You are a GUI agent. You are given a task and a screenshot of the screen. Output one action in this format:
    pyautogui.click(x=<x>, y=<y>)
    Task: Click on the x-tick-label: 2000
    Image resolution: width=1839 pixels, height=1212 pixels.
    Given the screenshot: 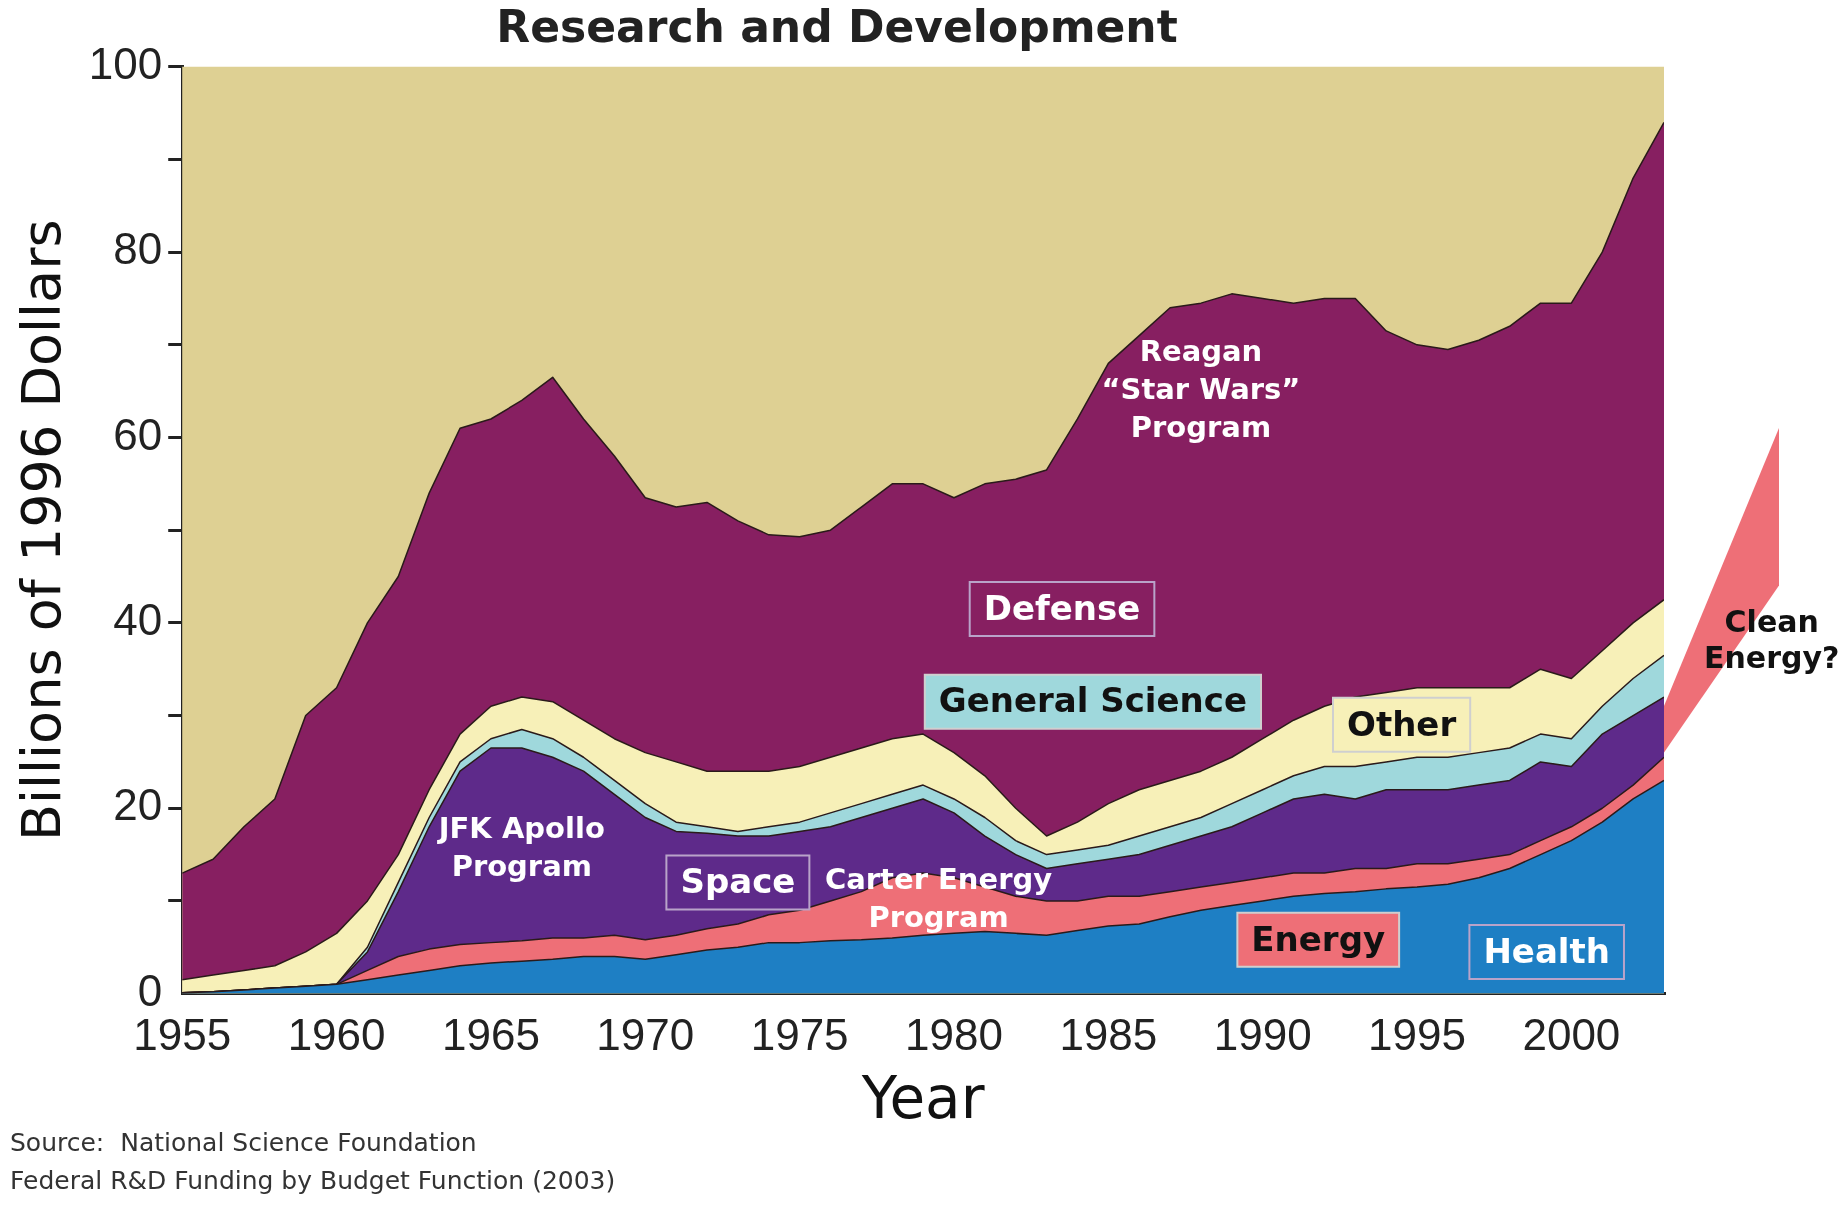 What is the action you would take?
    pyautogui.click(x=1571, y=1035)
    